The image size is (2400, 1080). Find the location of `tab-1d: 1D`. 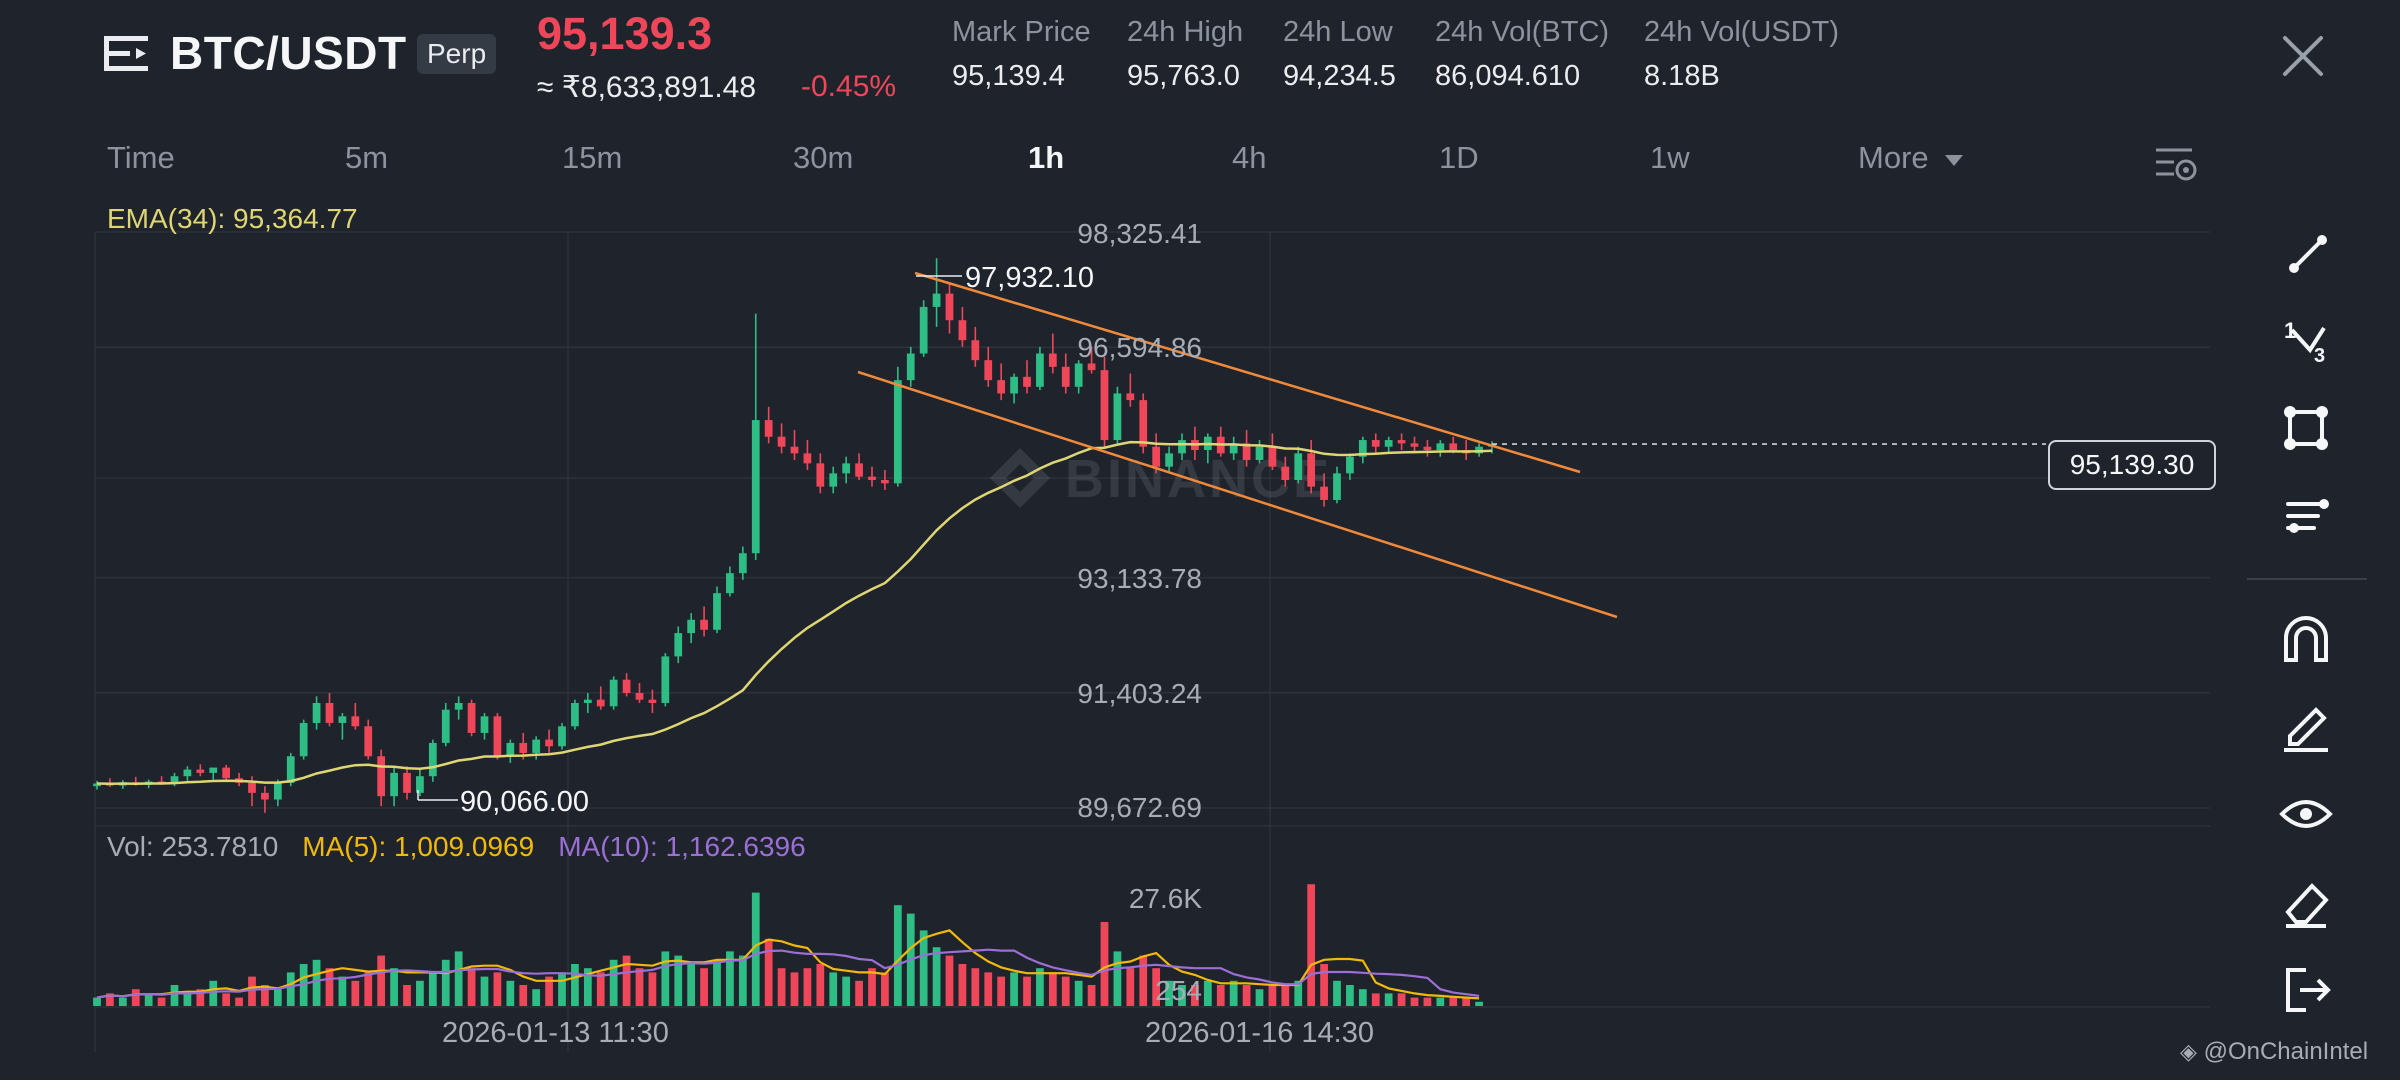

tab-1d: 1D is located at coordinates (1459, 157).